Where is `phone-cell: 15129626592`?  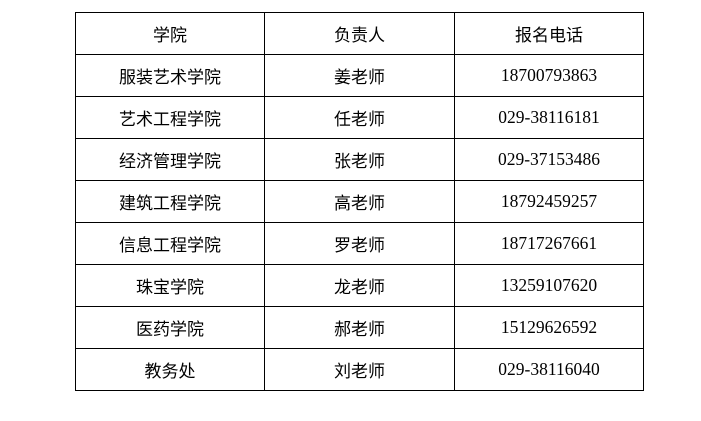 phone-cell: 15129626592 is located at coordinates (549, 327).